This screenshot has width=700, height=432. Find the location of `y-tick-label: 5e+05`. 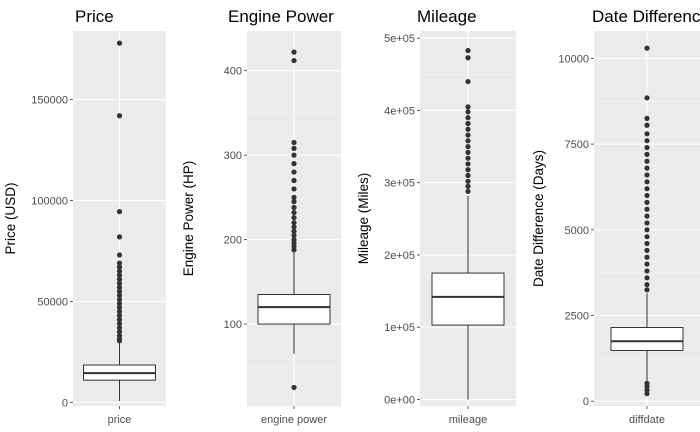

y-tick-label: 5e+05 is located at coordinates (399, 39).